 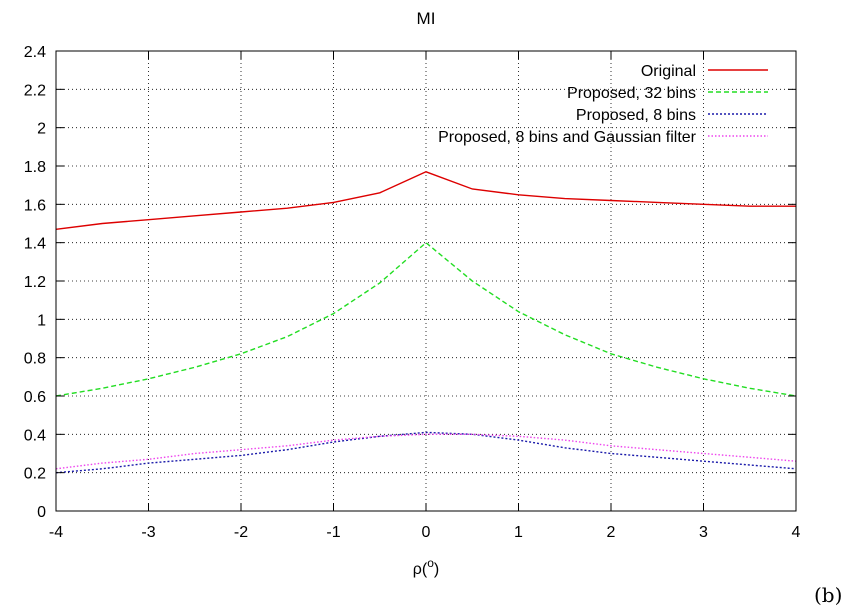 What do you see at coordinates (41, 512) in the screenshot?
I see `y-tick-label: 0` at bounding box center [41, 512].